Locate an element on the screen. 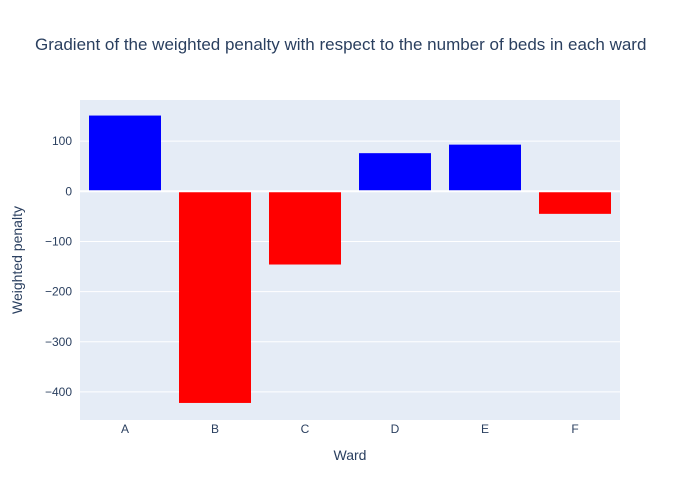  x-tick-label: D is located at coordinates (395, 429).